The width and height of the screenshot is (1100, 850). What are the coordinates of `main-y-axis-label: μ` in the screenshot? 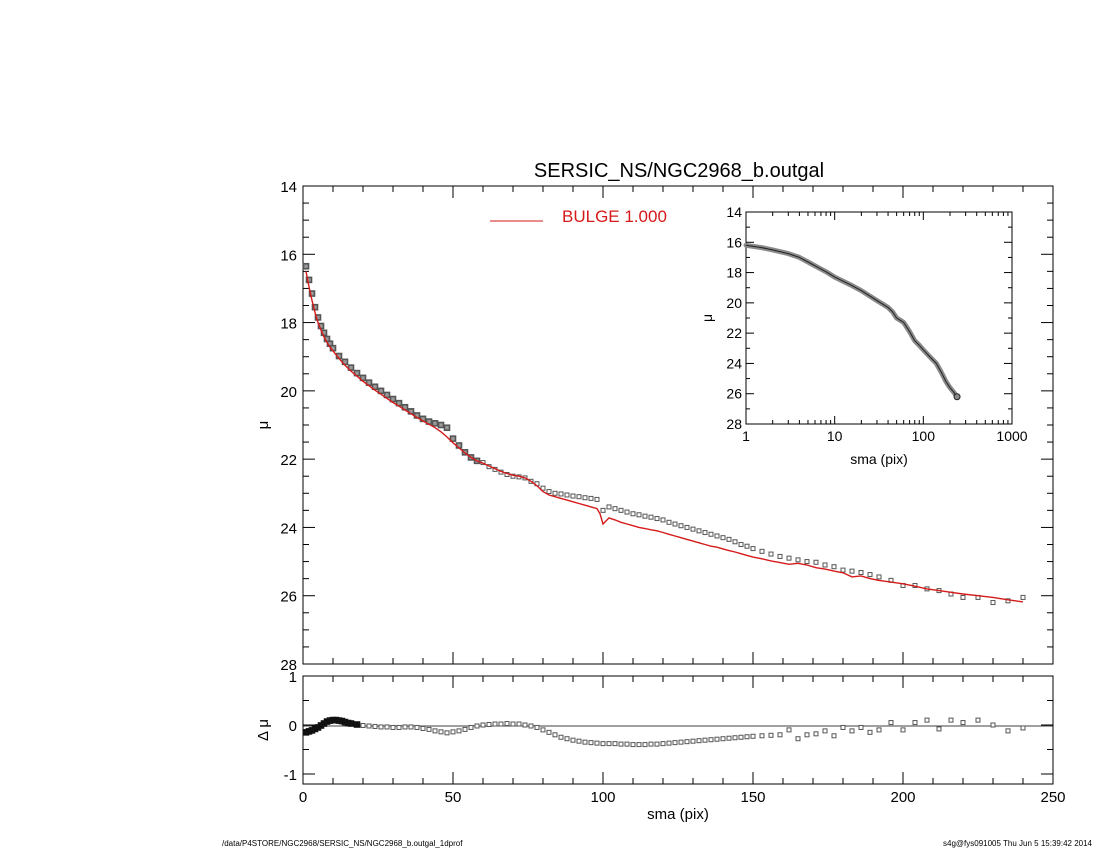 It's located at (263, 425).